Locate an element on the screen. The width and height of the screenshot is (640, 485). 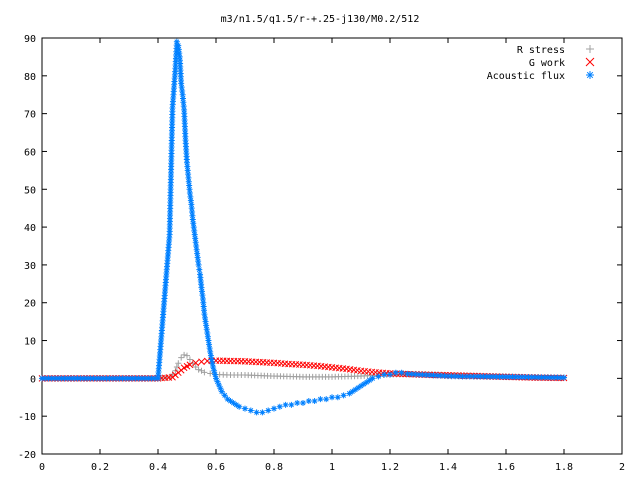
y-tick-label: 80 is located at coordinates (30, 77).